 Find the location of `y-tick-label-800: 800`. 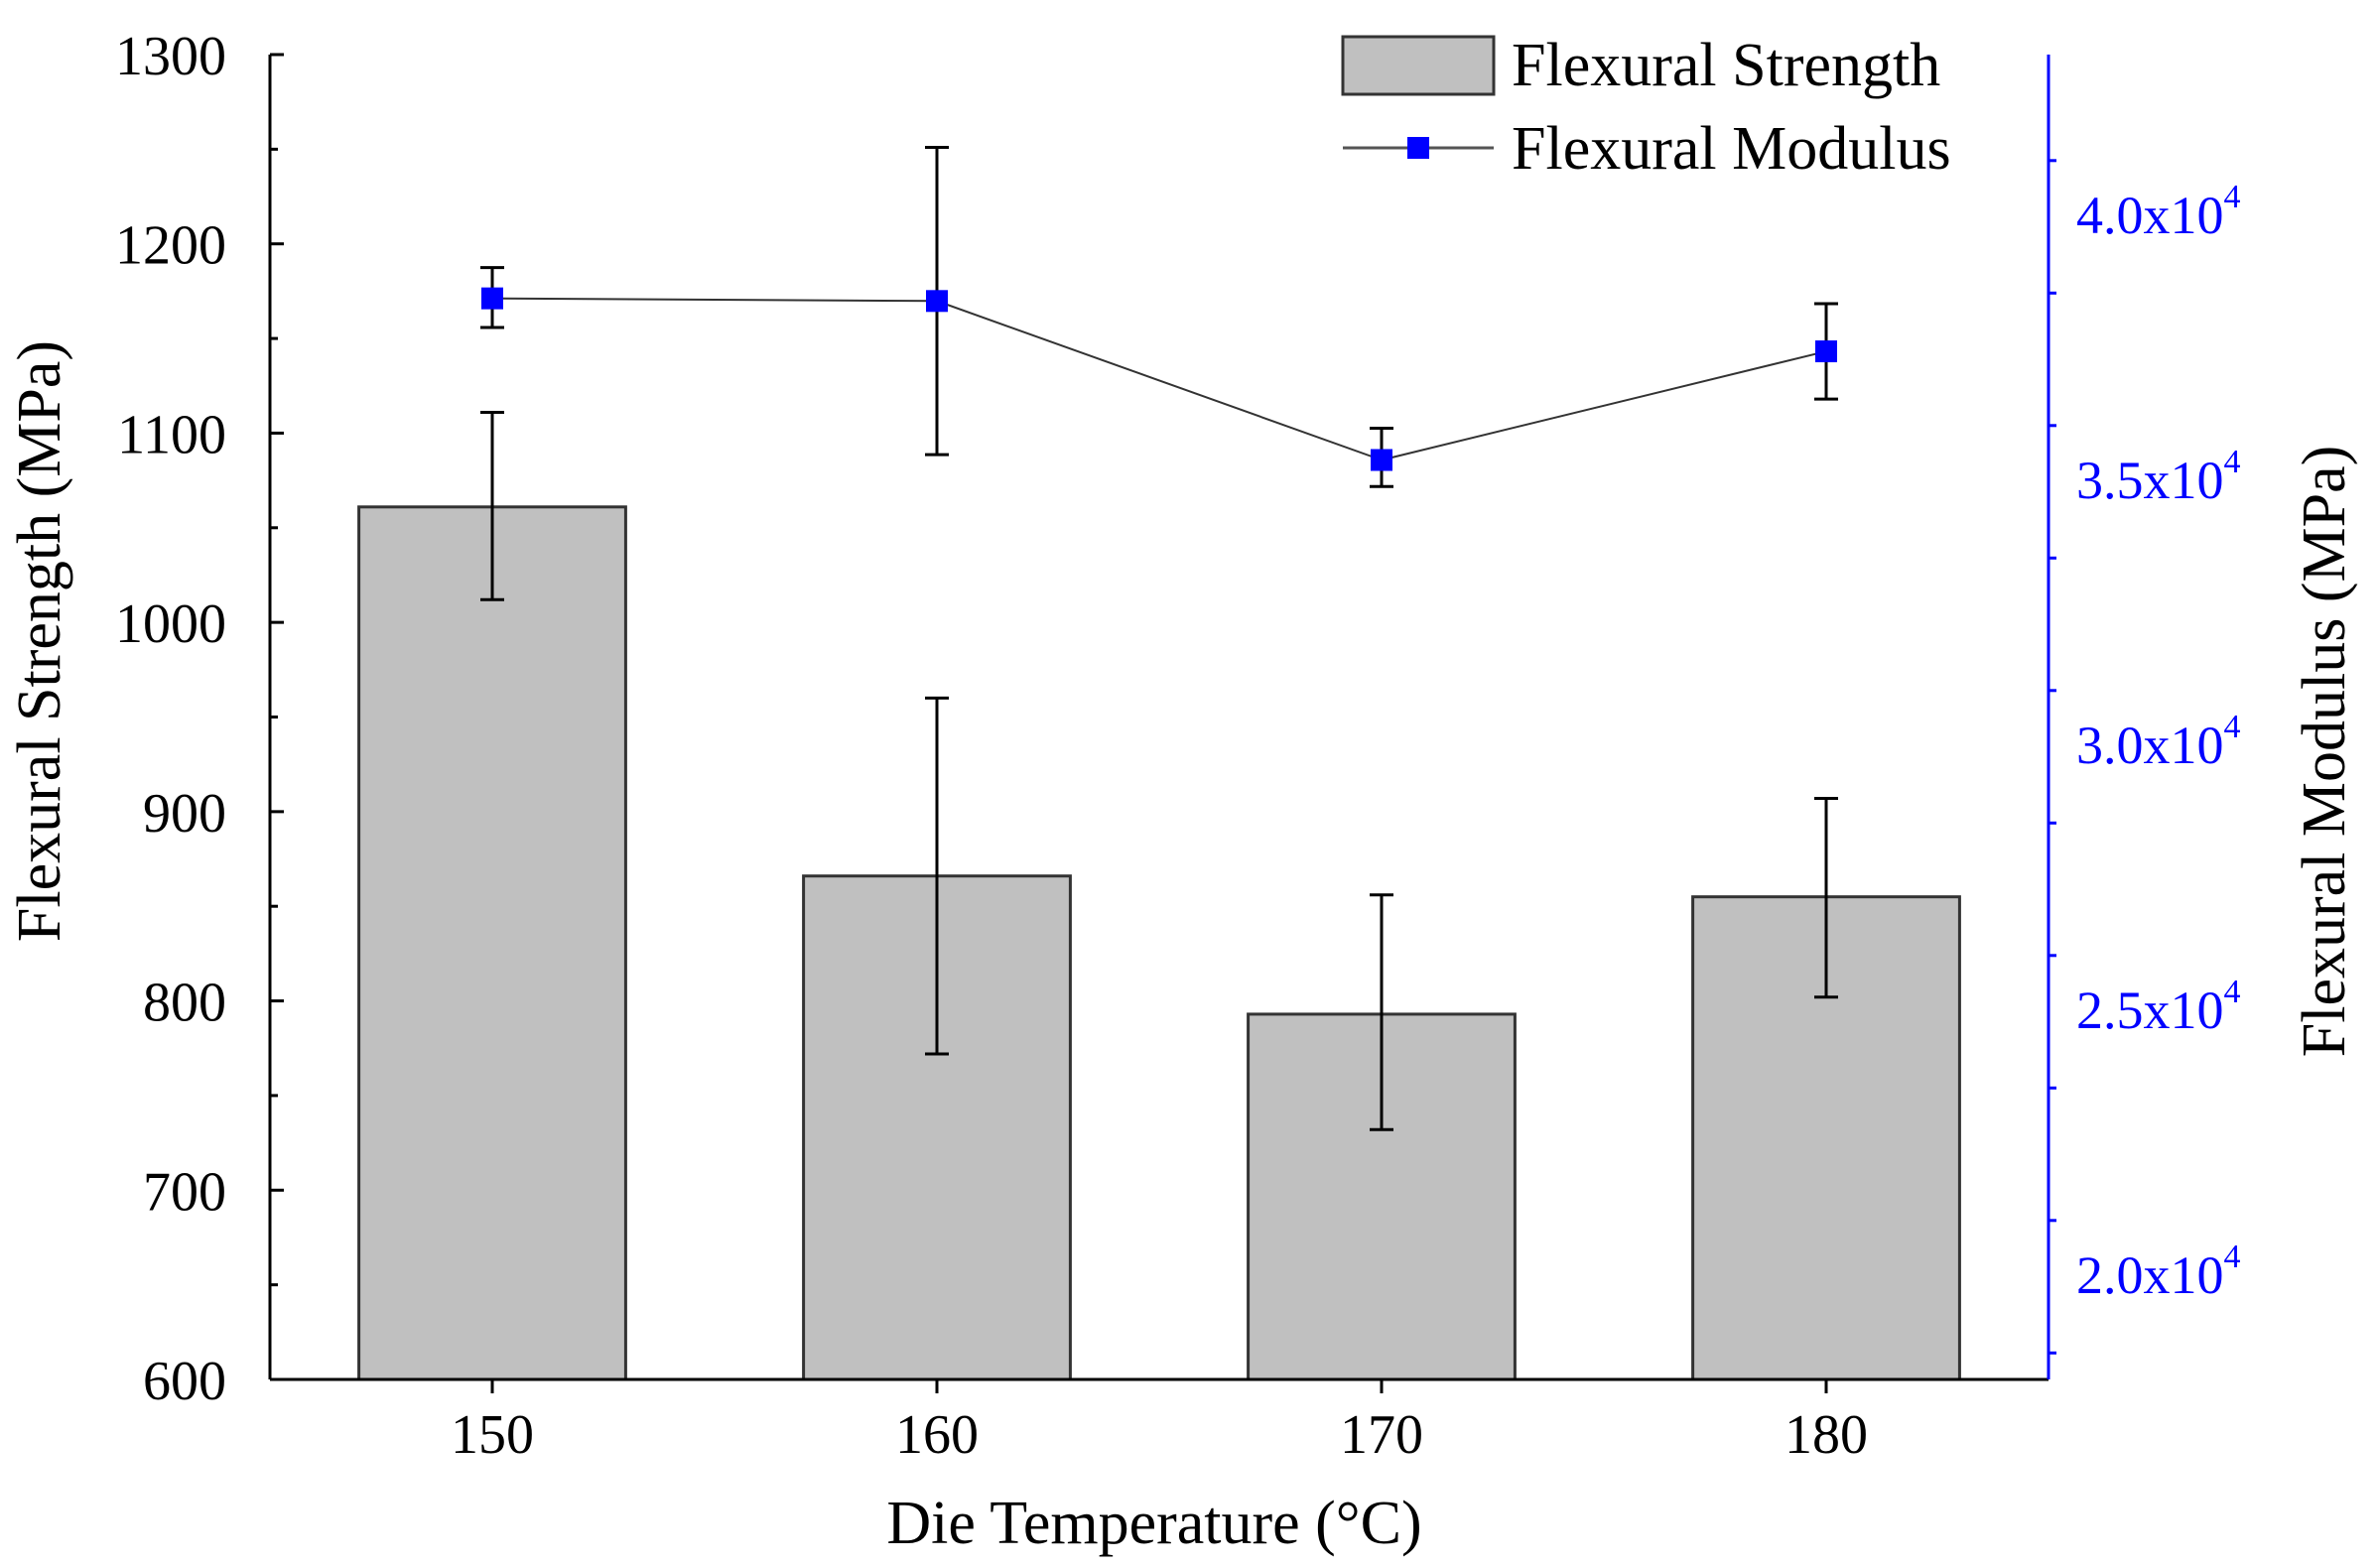

y-tick-label-800: 800 is located at coordinates (184, 1003).